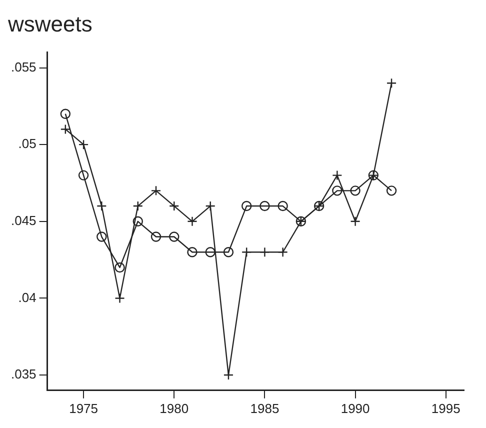  What do you see at coordinates (27, 297) in the screenshot?
I see `y-tick-label: .04` at bounding box center [27, 297].